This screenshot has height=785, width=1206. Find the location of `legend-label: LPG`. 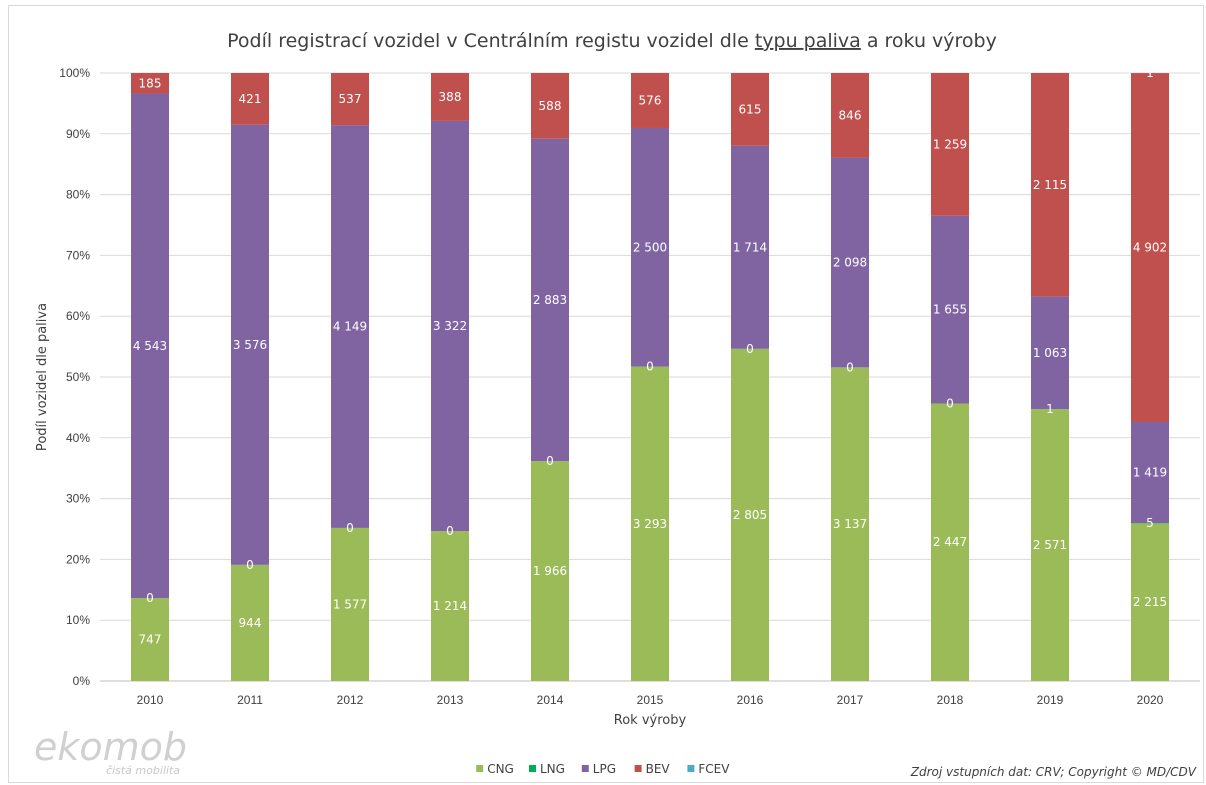

legend-label: LPG is located at coordinates (604, 769).